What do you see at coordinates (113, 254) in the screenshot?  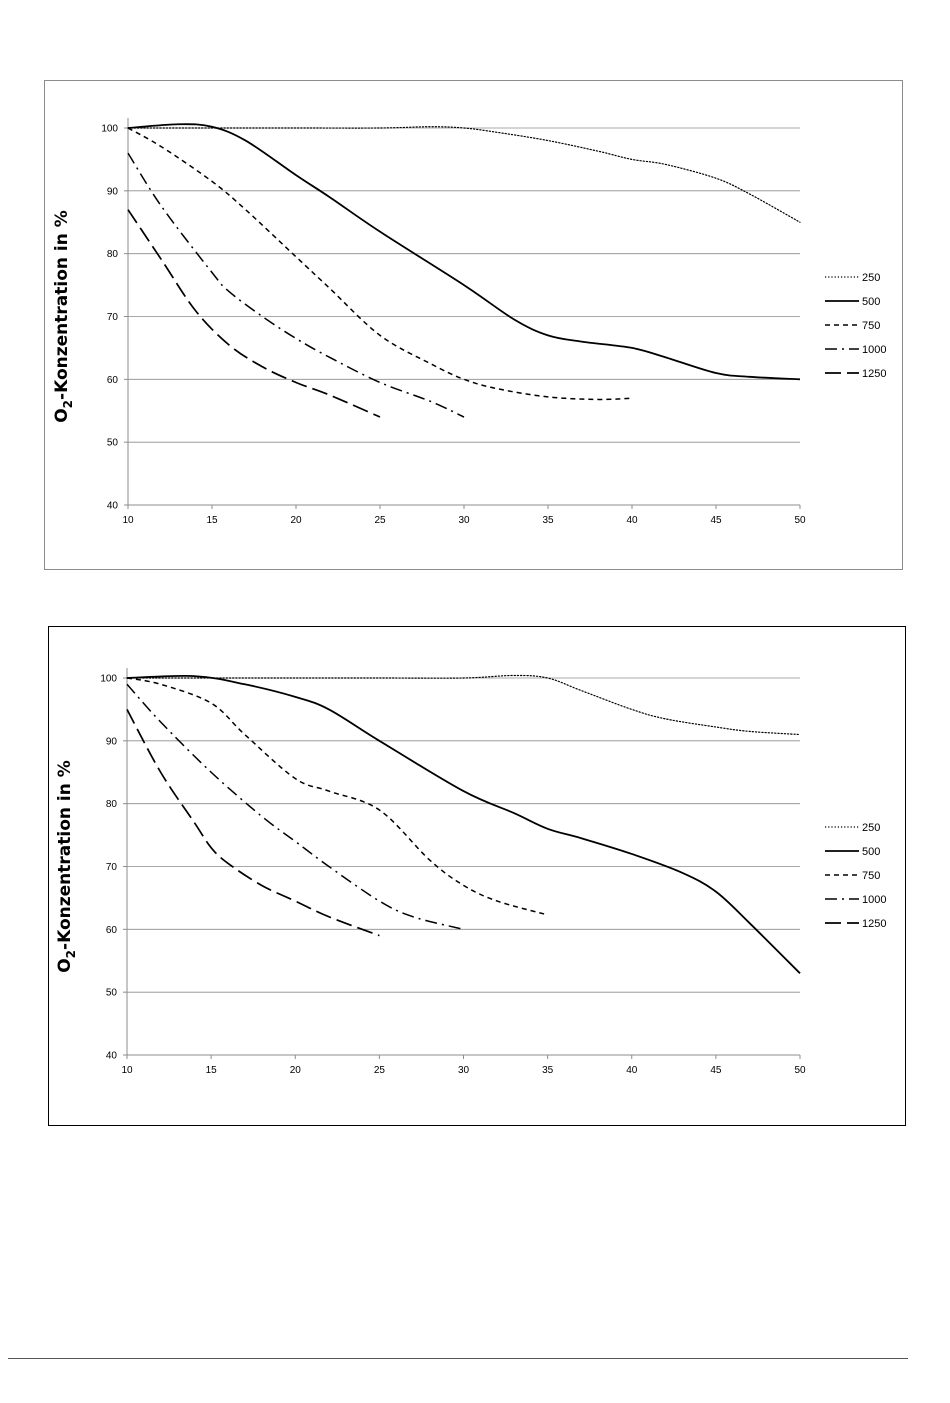 I see `chart-1-ytick-label-80: 80` at bounding box center [113, 254].